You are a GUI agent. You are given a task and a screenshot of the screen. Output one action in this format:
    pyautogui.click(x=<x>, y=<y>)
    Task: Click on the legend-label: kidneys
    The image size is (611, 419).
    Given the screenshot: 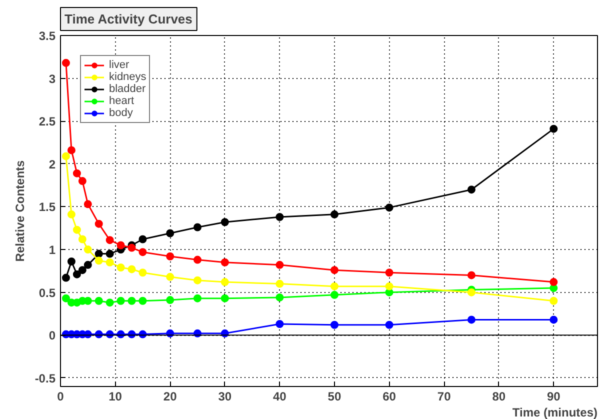 What is the action you would take?
    pyautogui.click(x=127, y=77)
    